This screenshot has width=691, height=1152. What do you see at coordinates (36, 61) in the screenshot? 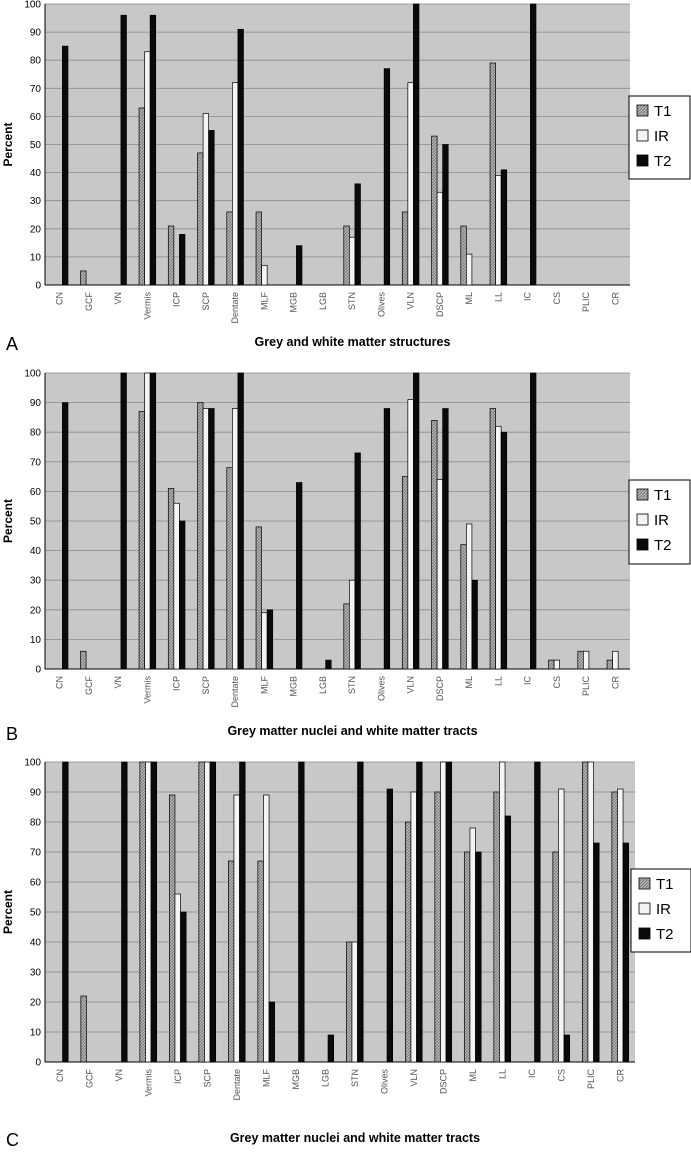
I see `y-tick-label: 80` at bounding box center [36, 61].